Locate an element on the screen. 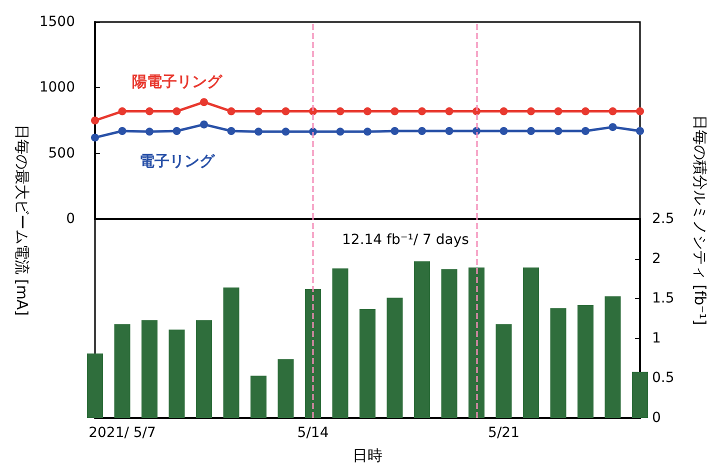  y-tick-label: 2.5 is located at coordinates (663, 219).